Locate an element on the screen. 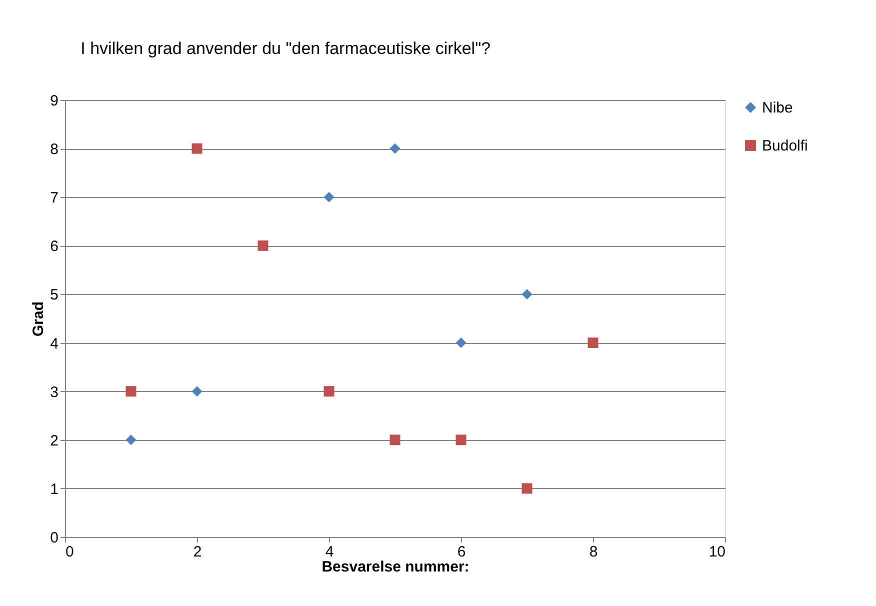 The width and height of the screenshot is (876, 606). y-tick-label: 7 is located at coordinates (54, 198).